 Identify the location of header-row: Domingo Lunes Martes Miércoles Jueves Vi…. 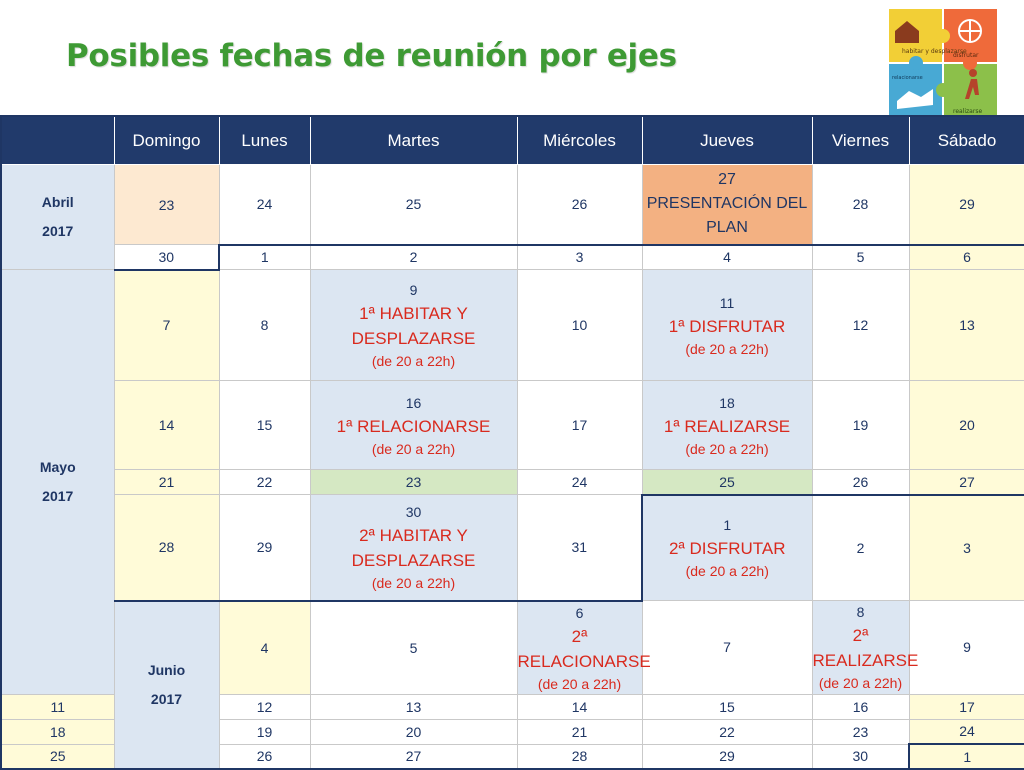
(512, 140).